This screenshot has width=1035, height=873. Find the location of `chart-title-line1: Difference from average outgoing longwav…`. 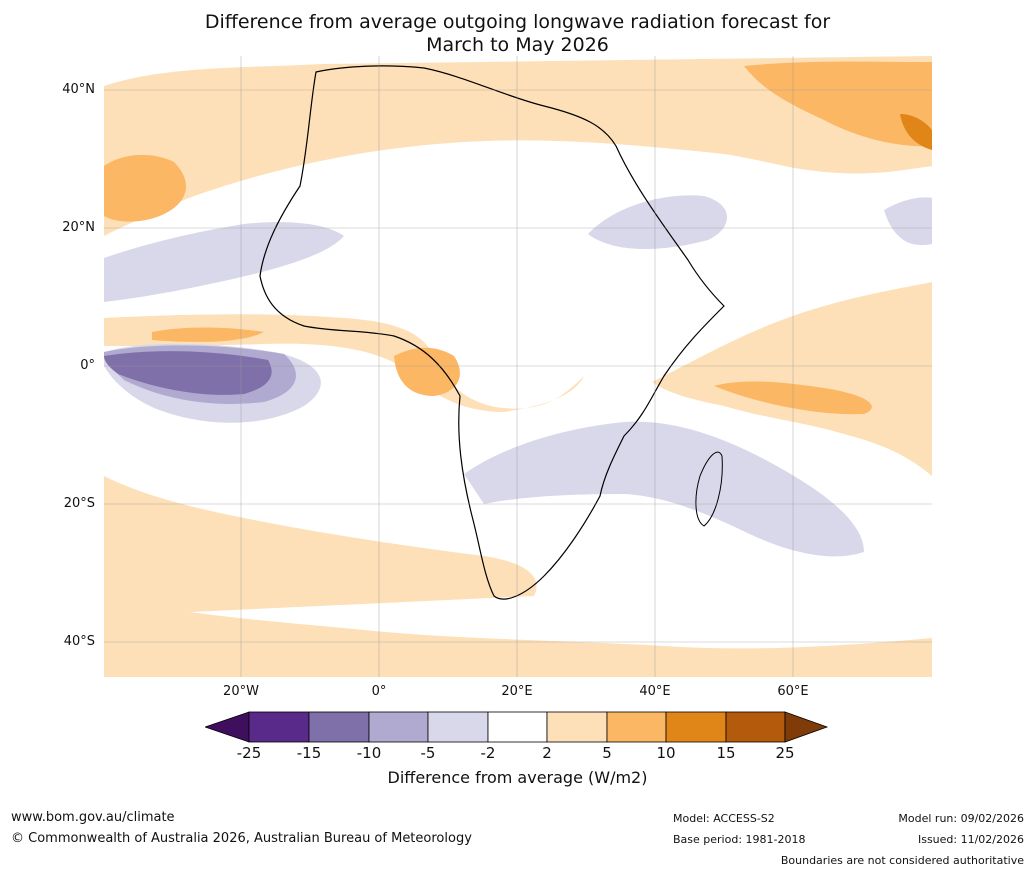

chart-title-line1: Difference from average outgoing longwav… is located at coordinates (517, 22).